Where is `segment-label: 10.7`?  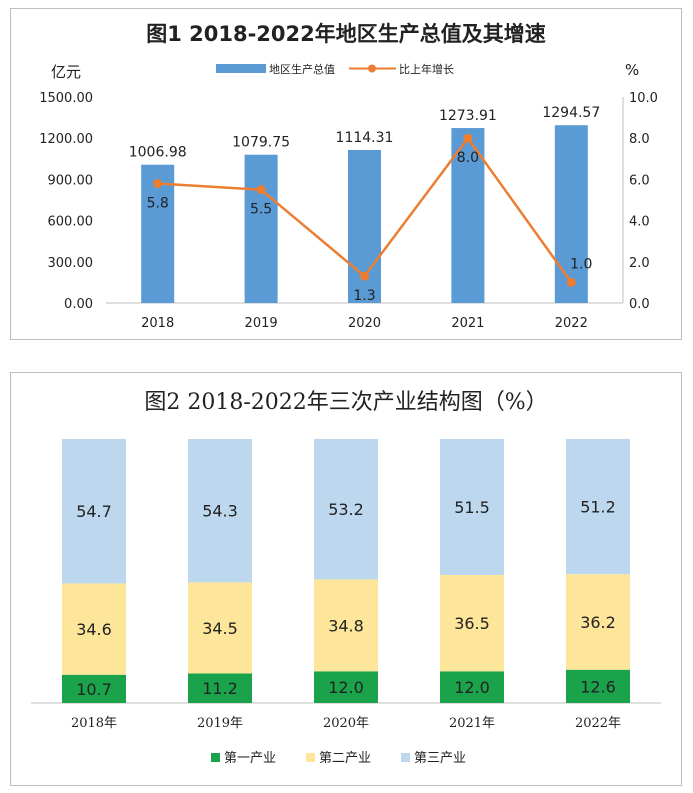
segment-label: 10.7 is located at coordinates (94, 689).